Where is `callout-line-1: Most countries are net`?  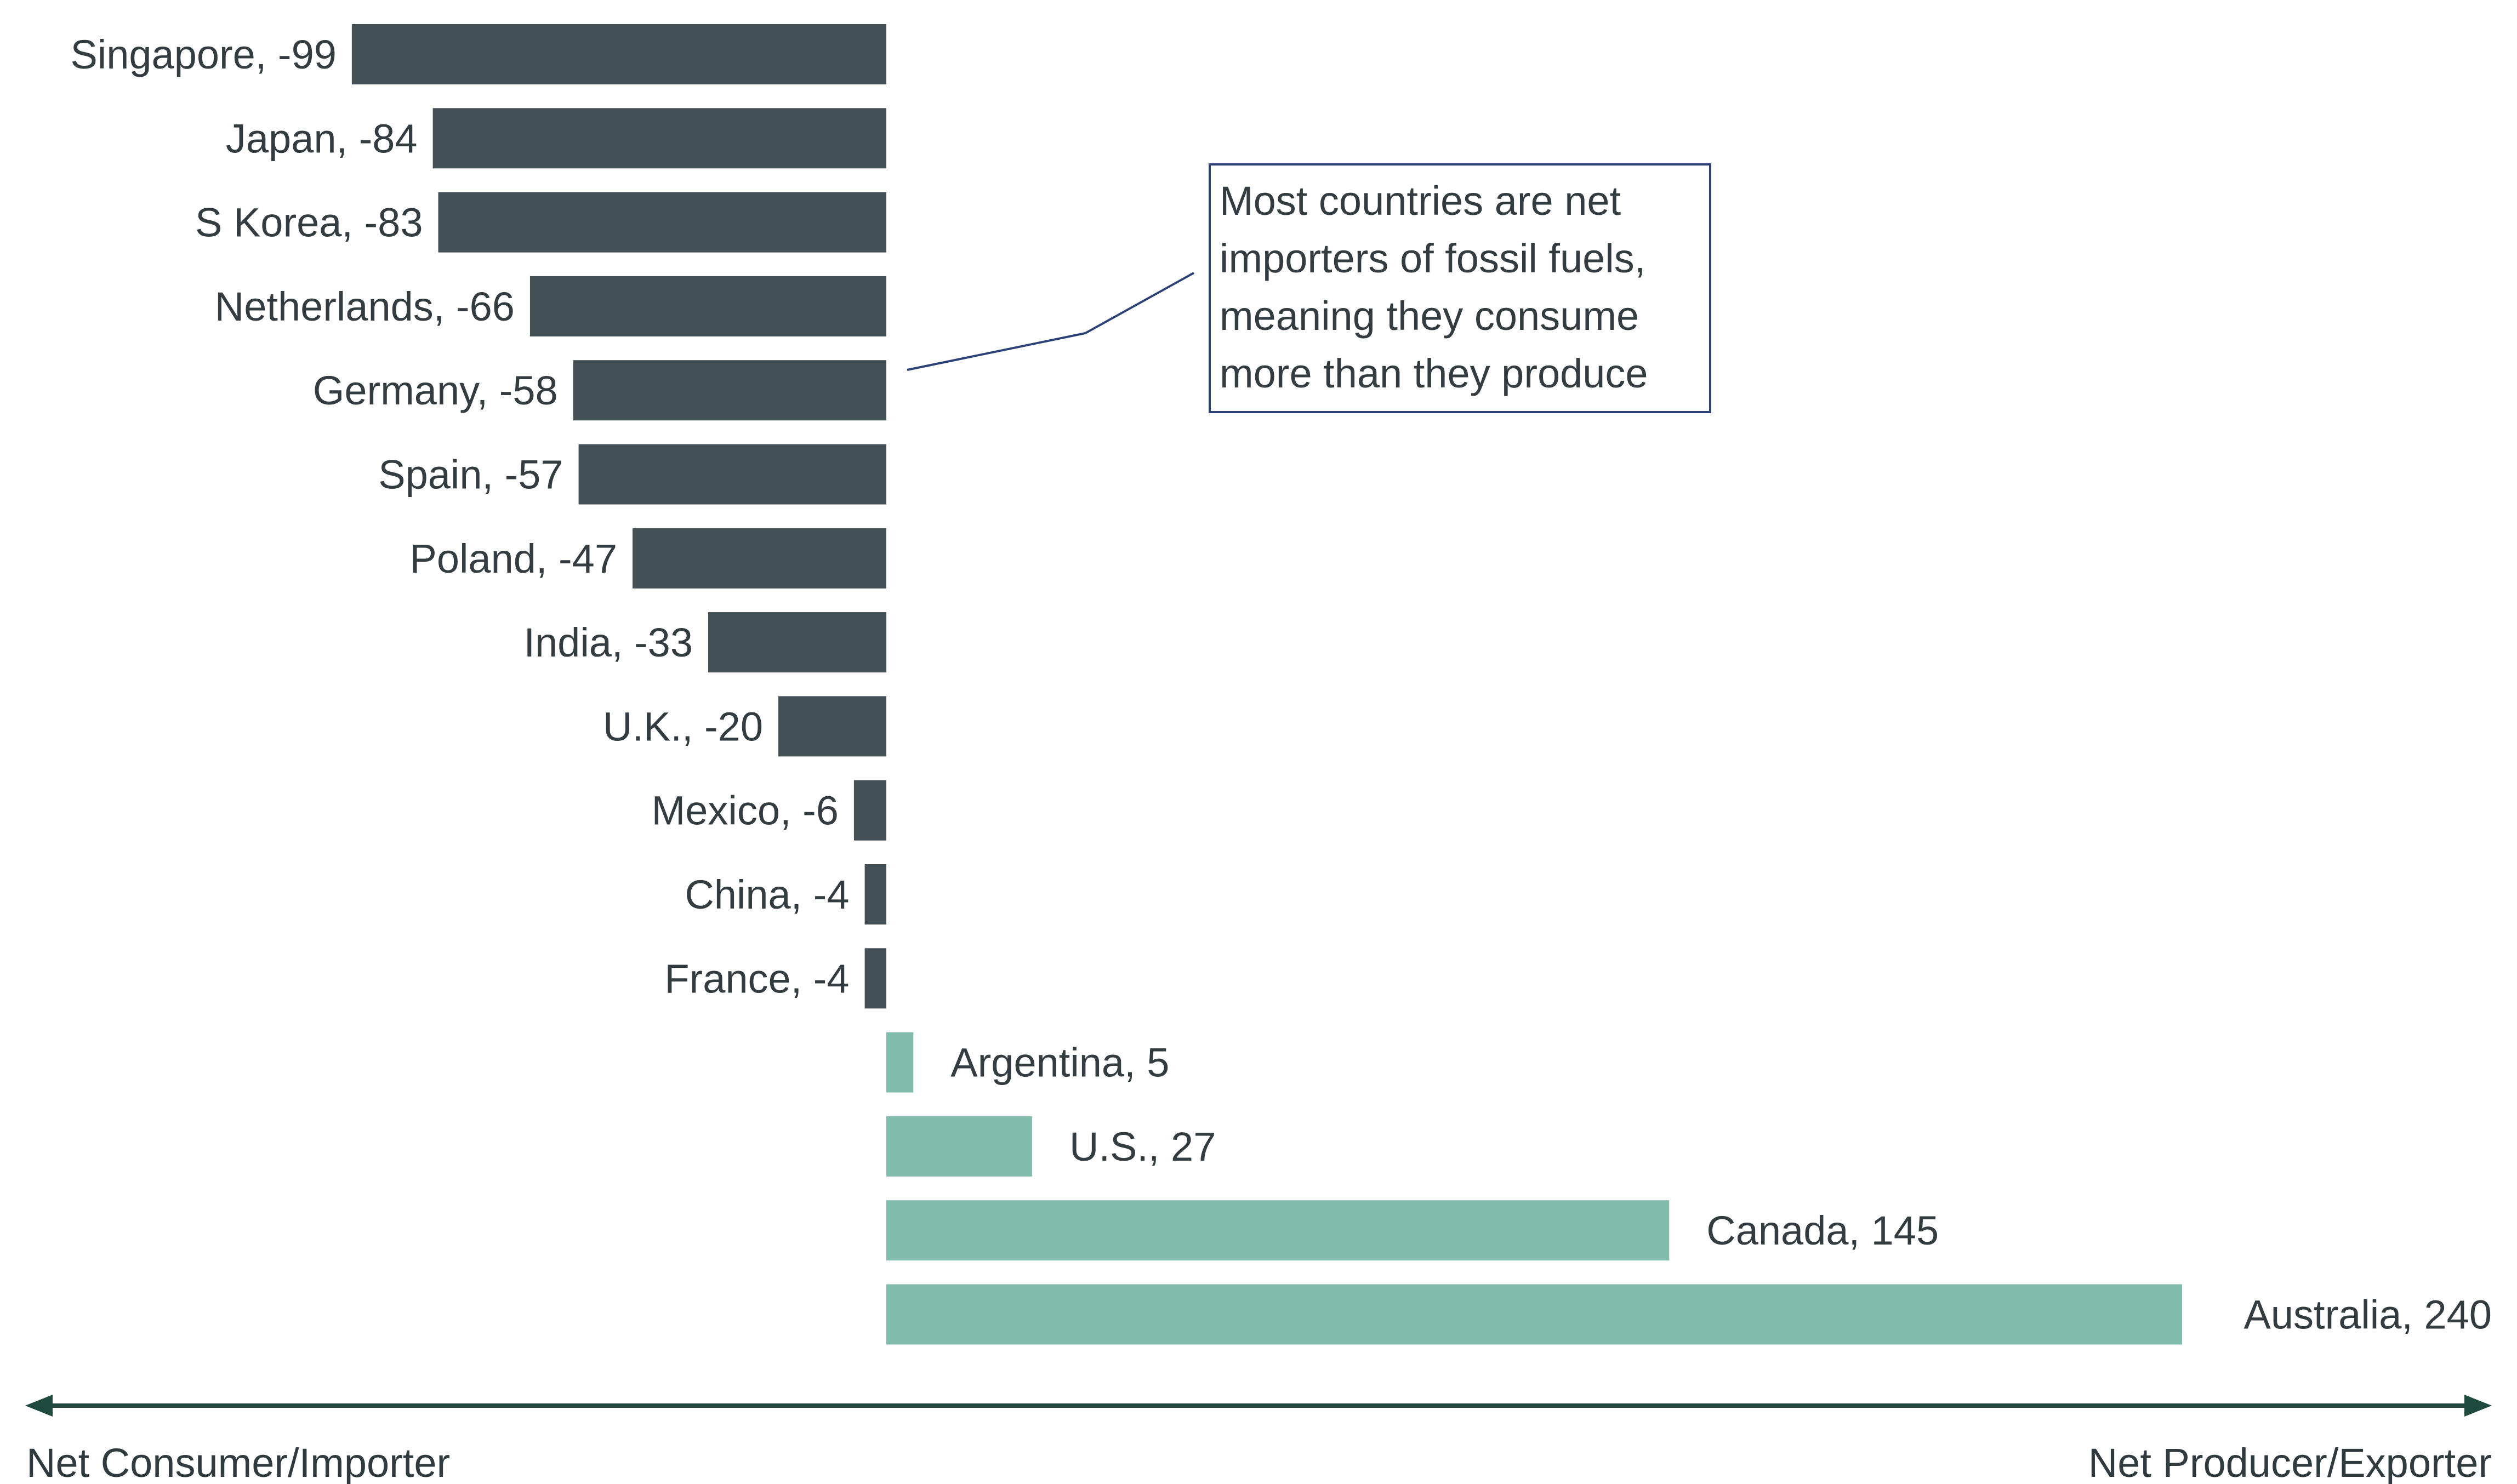
callout-line-1: Most countries are net is located at coordinates (1420, 201).